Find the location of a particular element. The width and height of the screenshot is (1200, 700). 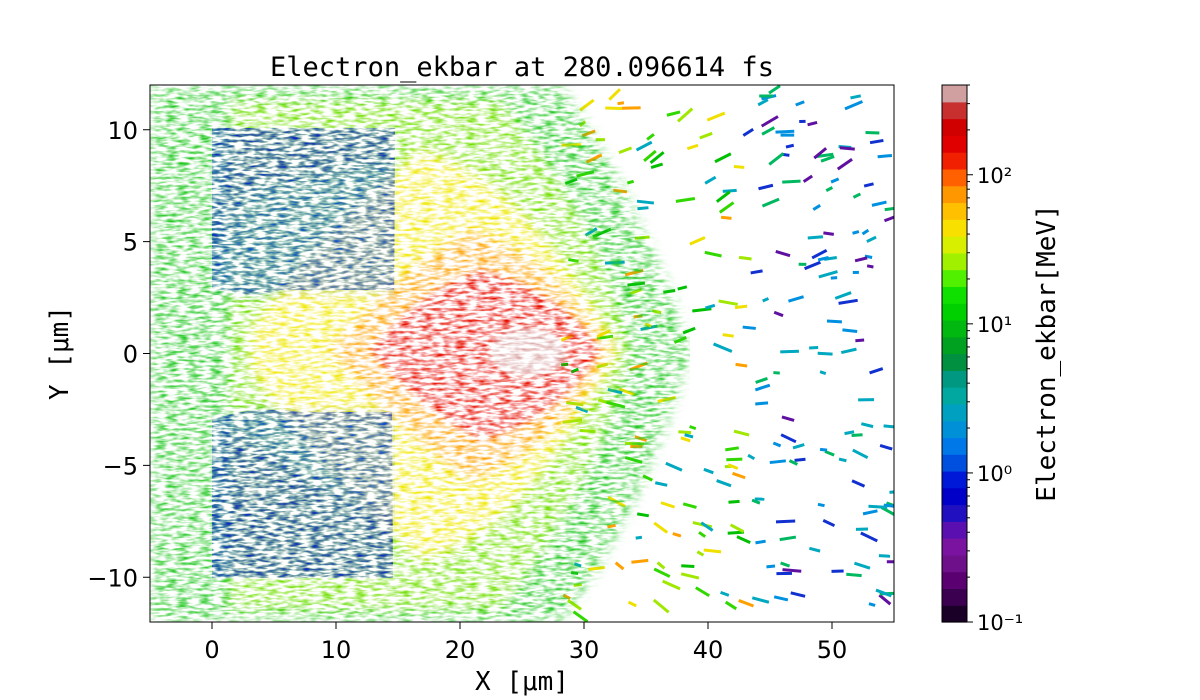

target-blocks is located at coordinates (303, 353).